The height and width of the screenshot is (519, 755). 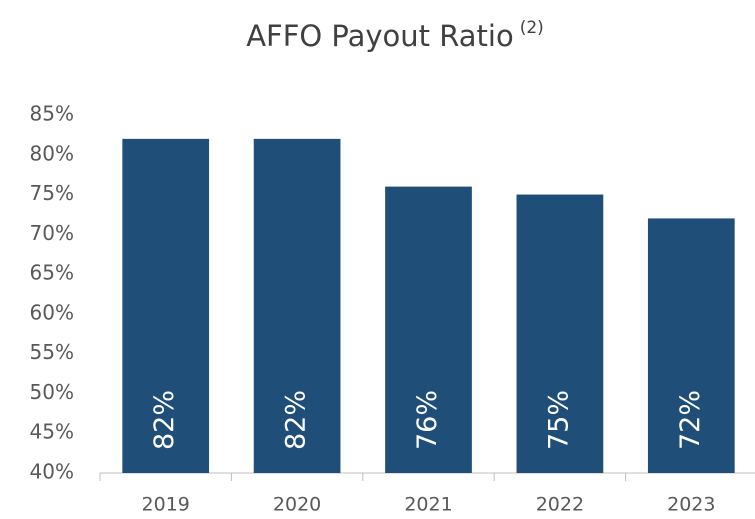 What do you see at coordinates (52, 193) in the screenshot?
I see `y-tick-label: 75%` at bounding box center [52, 193].